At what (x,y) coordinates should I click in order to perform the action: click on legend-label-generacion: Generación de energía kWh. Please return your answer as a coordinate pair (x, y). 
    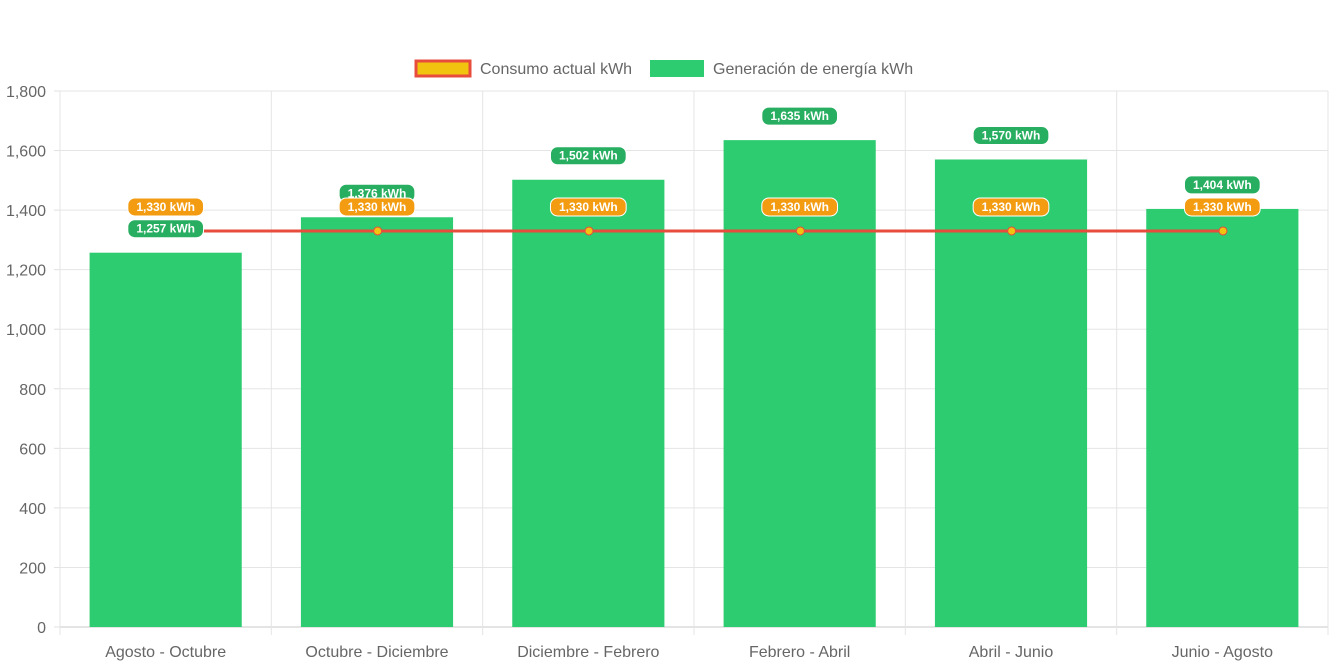
    Looking at the image, I should click on (813, 69).